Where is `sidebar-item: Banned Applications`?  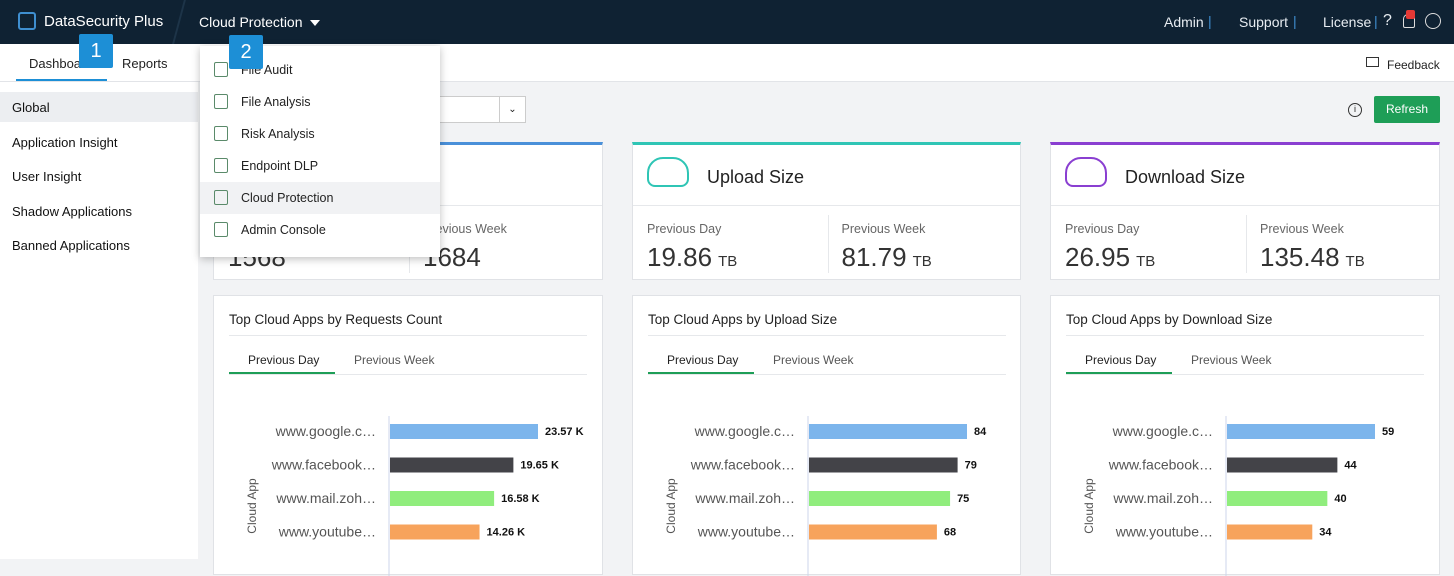 sidebar-item: Banned Applications is located at coordinates (71, 245).